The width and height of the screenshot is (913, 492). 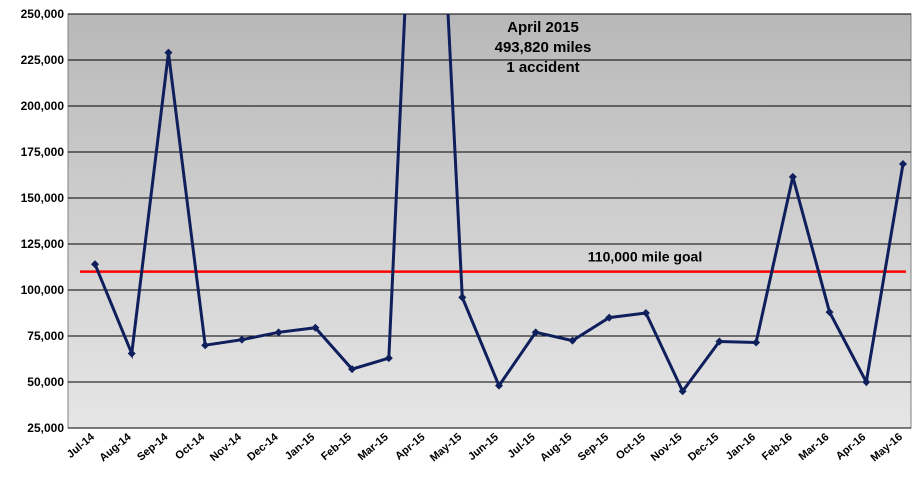 I want to click on x-tick-label: Jan-16, so click(x=741, y=447).